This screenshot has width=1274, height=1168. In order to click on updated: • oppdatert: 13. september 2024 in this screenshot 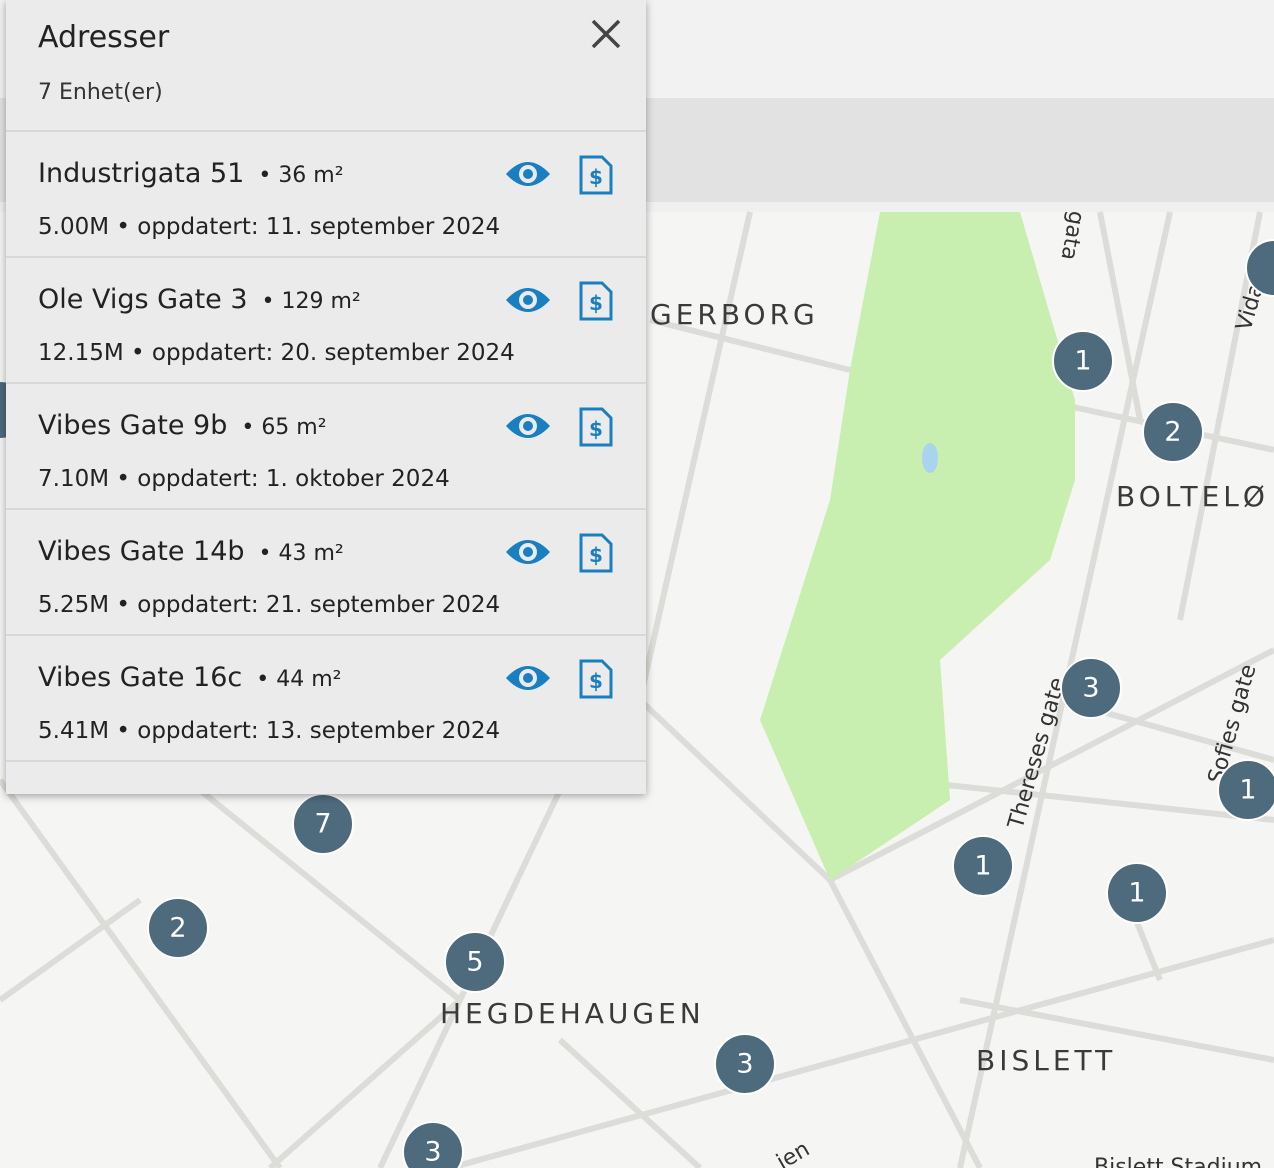, I will do `click(308, 731)`.